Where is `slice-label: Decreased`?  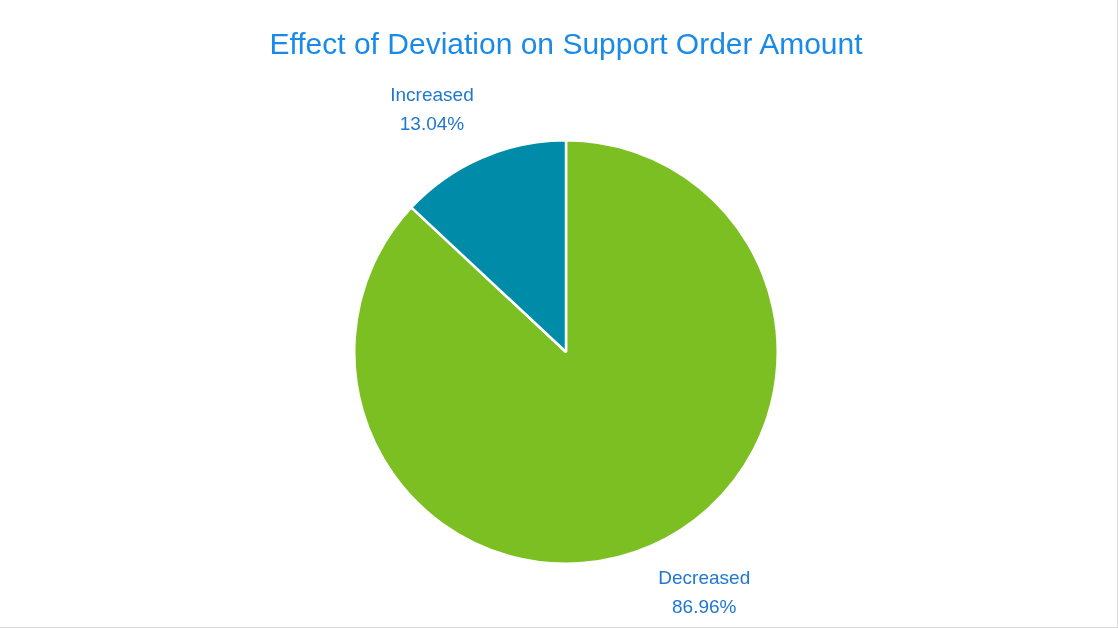
slice-label: Decreased is located at coordinates (704, 578).